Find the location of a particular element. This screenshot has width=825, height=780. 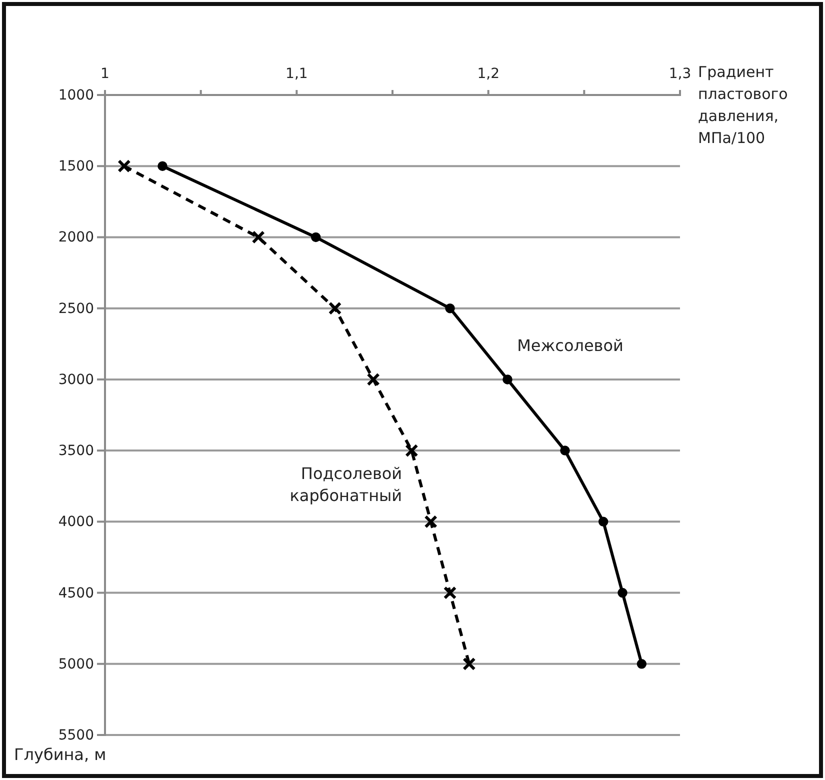

x-tick-label: 1,2 is located at coordinates (488, 74).